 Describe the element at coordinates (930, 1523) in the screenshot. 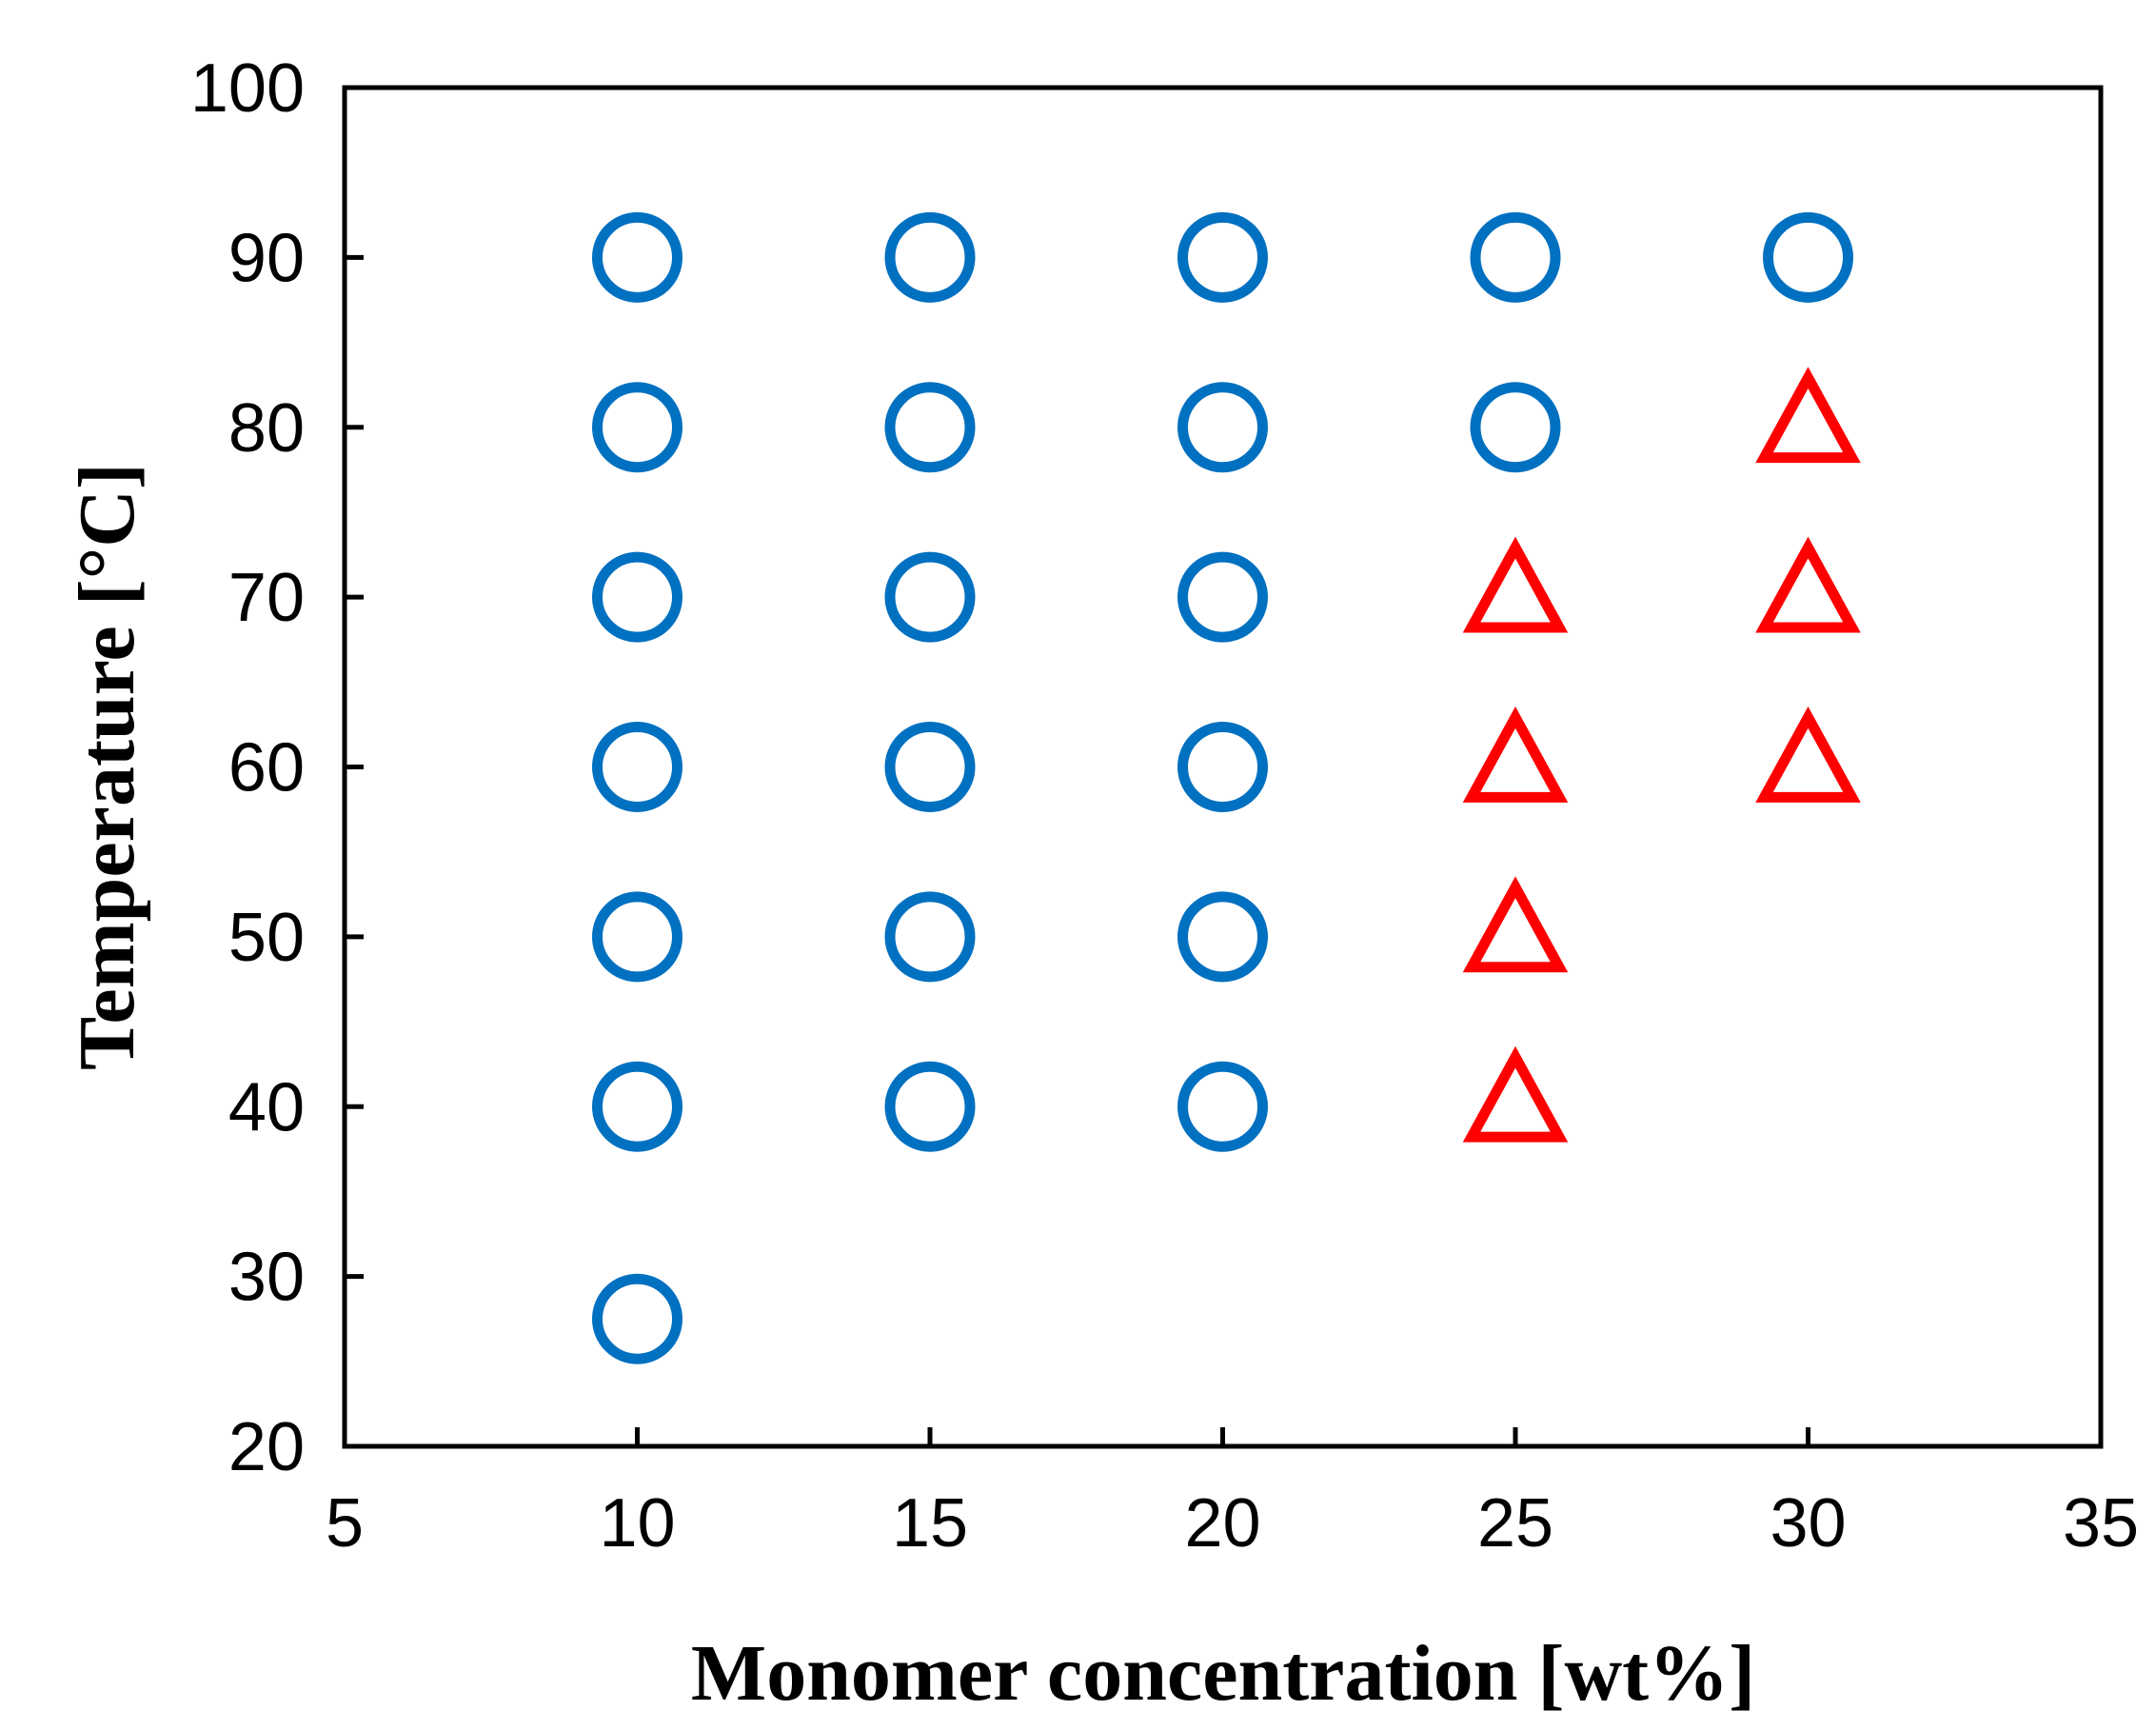

I see `x-tick-label: 15` at that location.